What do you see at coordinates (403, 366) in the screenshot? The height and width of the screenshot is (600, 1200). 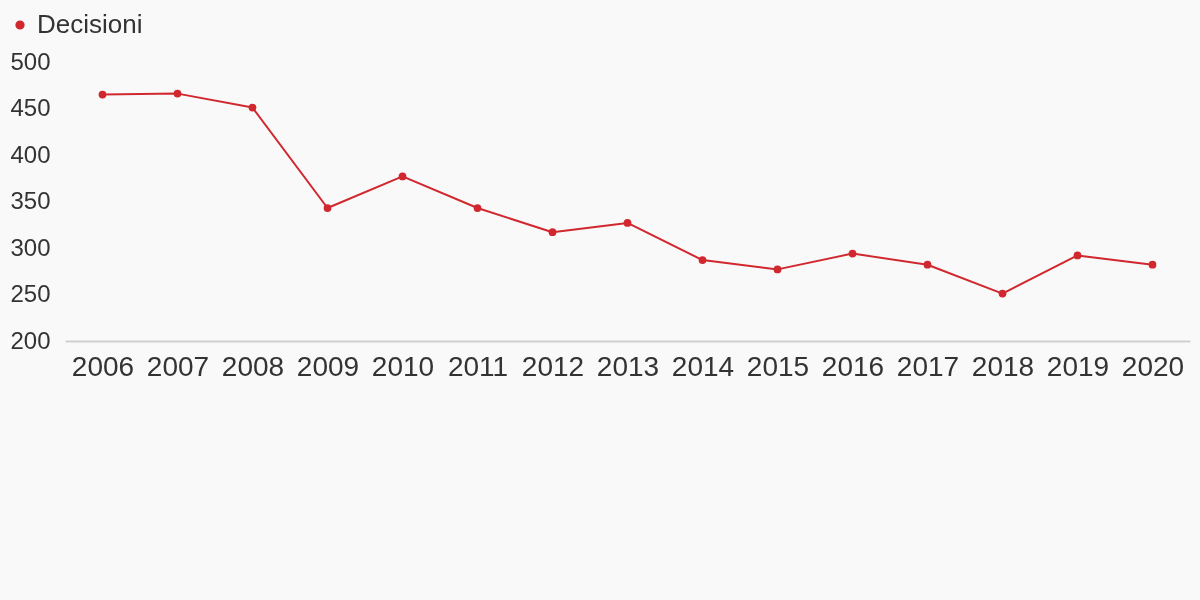 I see `x-tick-label: 2010` at bounding box center [403, 366].